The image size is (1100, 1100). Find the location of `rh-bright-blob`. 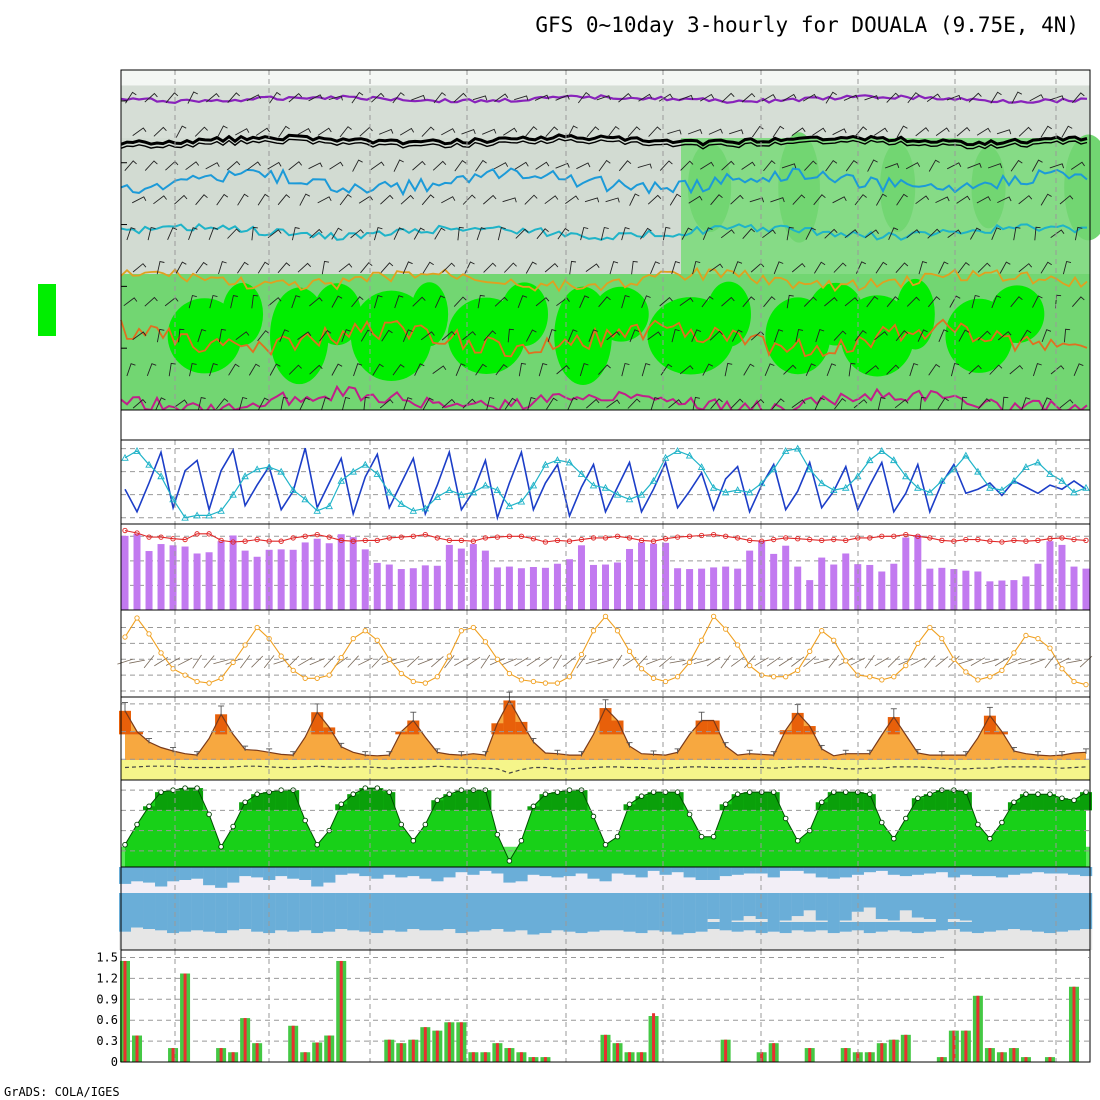

rh-bright-blob is located at coordinates (429, 314).